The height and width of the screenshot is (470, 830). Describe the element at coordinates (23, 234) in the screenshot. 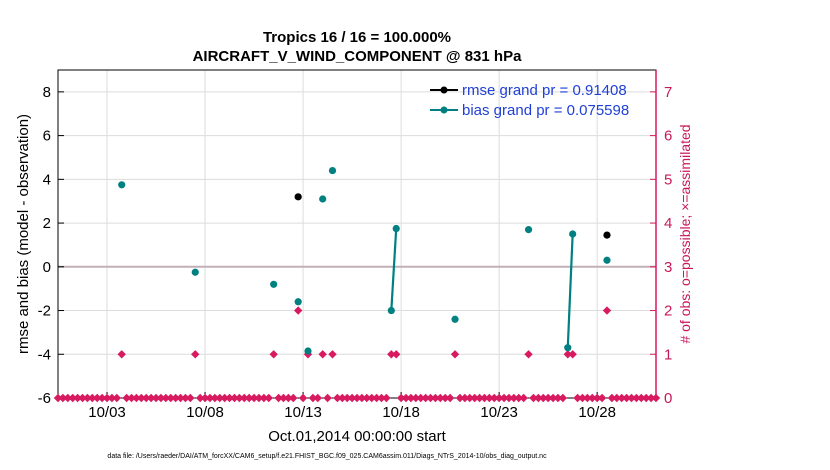

I see `y-axis-label: rmse and bias (model - observation)` at that location.